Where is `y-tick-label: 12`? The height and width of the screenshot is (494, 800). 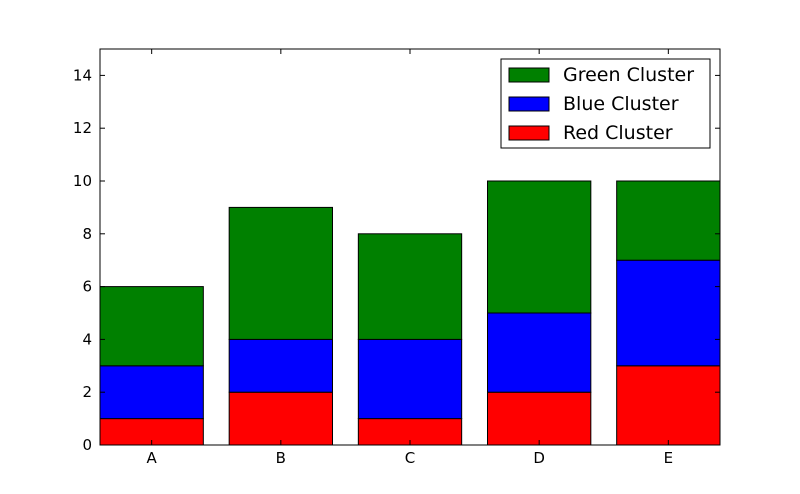 y-tick-label: 12 is located at coordinates (82, 128).